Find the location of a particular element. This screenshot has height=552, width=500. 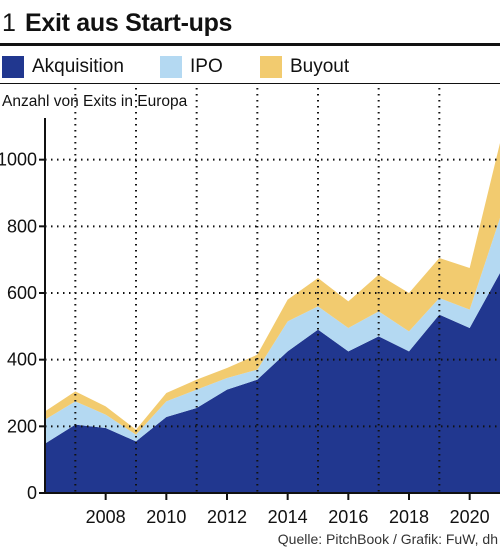

x-tick-label-2014: 2014 is located at coordinates (288, 517).